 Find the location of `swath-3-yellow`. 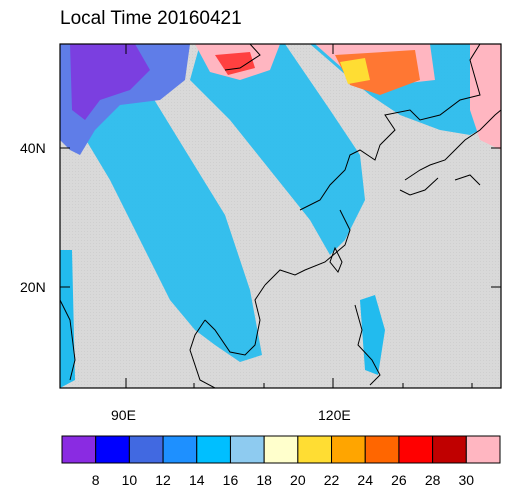

swath-3-yellow is located at coordinates (355, 71).